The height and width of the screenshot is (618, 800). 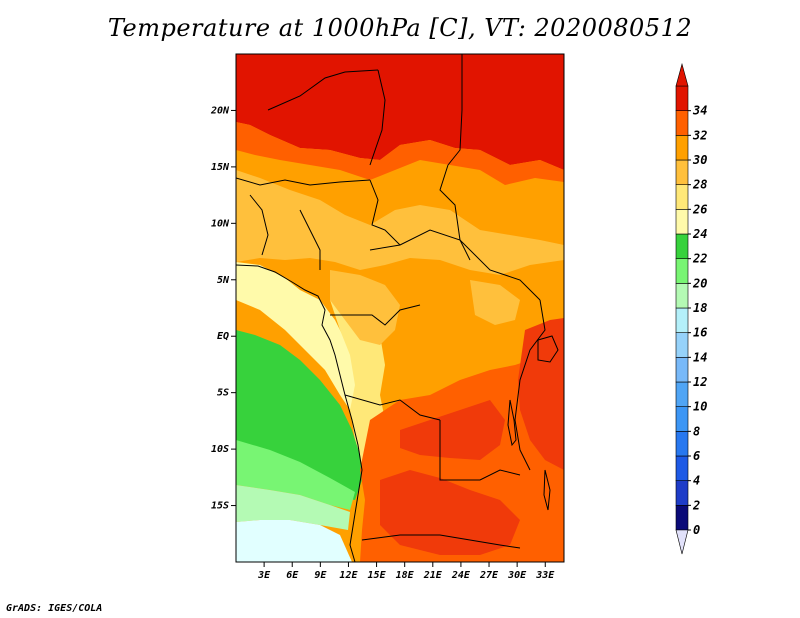 What do you see at coordinates (696, 456) in the screenshot?
I see `colorbar-label: 6` at bounding box center [696, 456].